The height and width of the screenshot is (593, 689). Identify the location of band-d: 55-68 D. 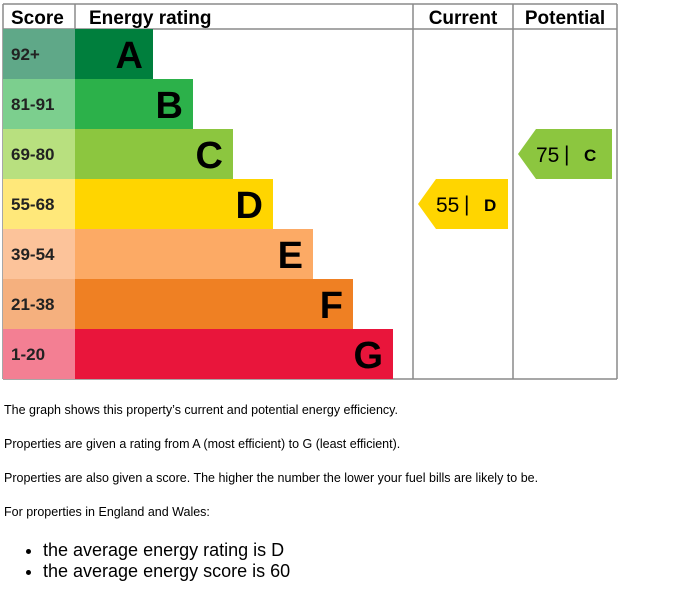
(138, 204).